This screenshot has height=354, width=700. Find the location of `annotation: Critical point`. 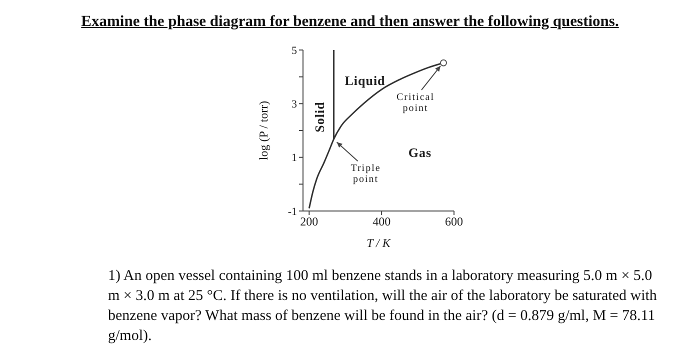

annotation: Critical point is located at coordinates (415, 103).